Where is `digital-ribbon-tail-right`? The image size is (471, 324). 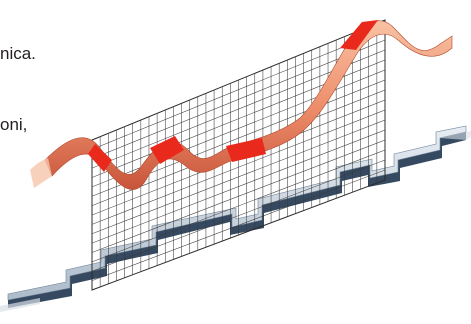
digital-ribbon-tail-right is located at coordinates (455, 135).